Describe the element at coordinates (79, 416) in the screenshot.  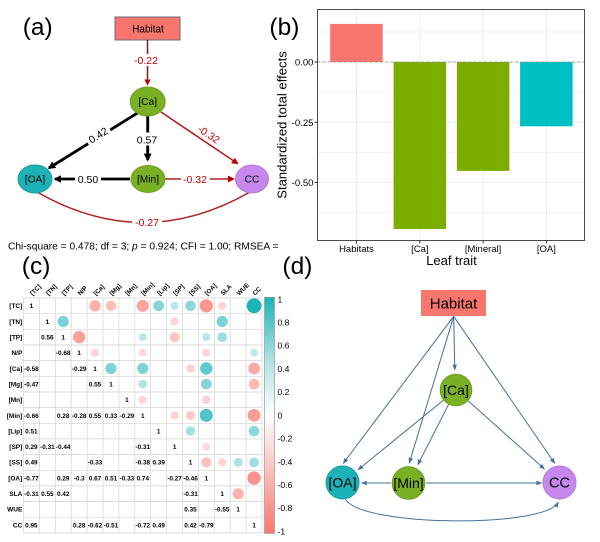
I see `svg-text: -0.28` at that location.